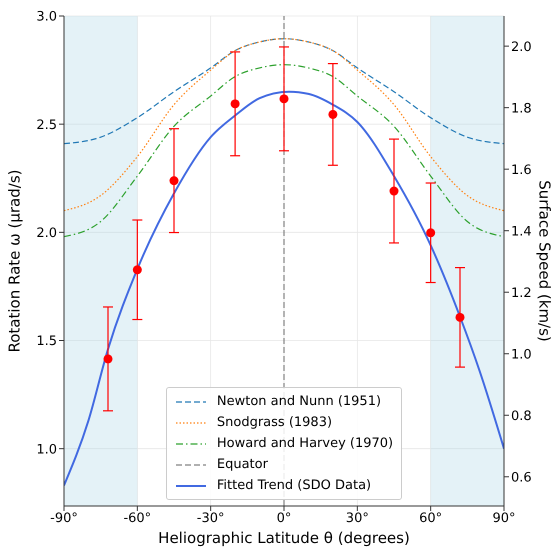 The image size is (558, 558). Describe the element at coordinates (284, 91) in the screenshot. I see `line-series` at that location.